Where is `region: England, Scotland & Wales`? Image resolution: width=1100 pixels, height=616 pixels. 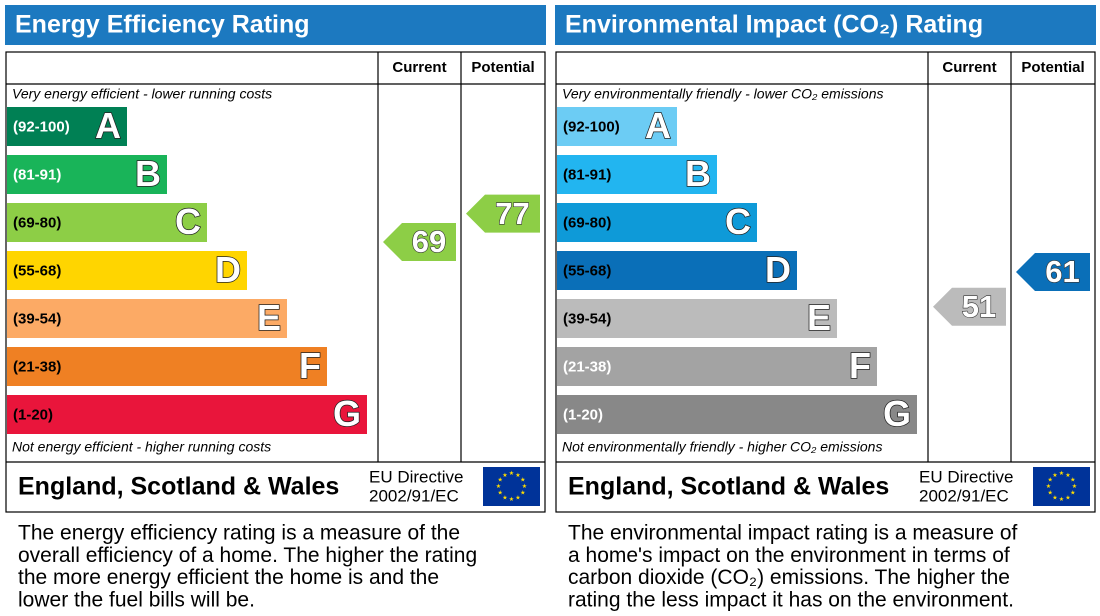 region: England, Scotland & Wales is located at coordinates (728, 487).